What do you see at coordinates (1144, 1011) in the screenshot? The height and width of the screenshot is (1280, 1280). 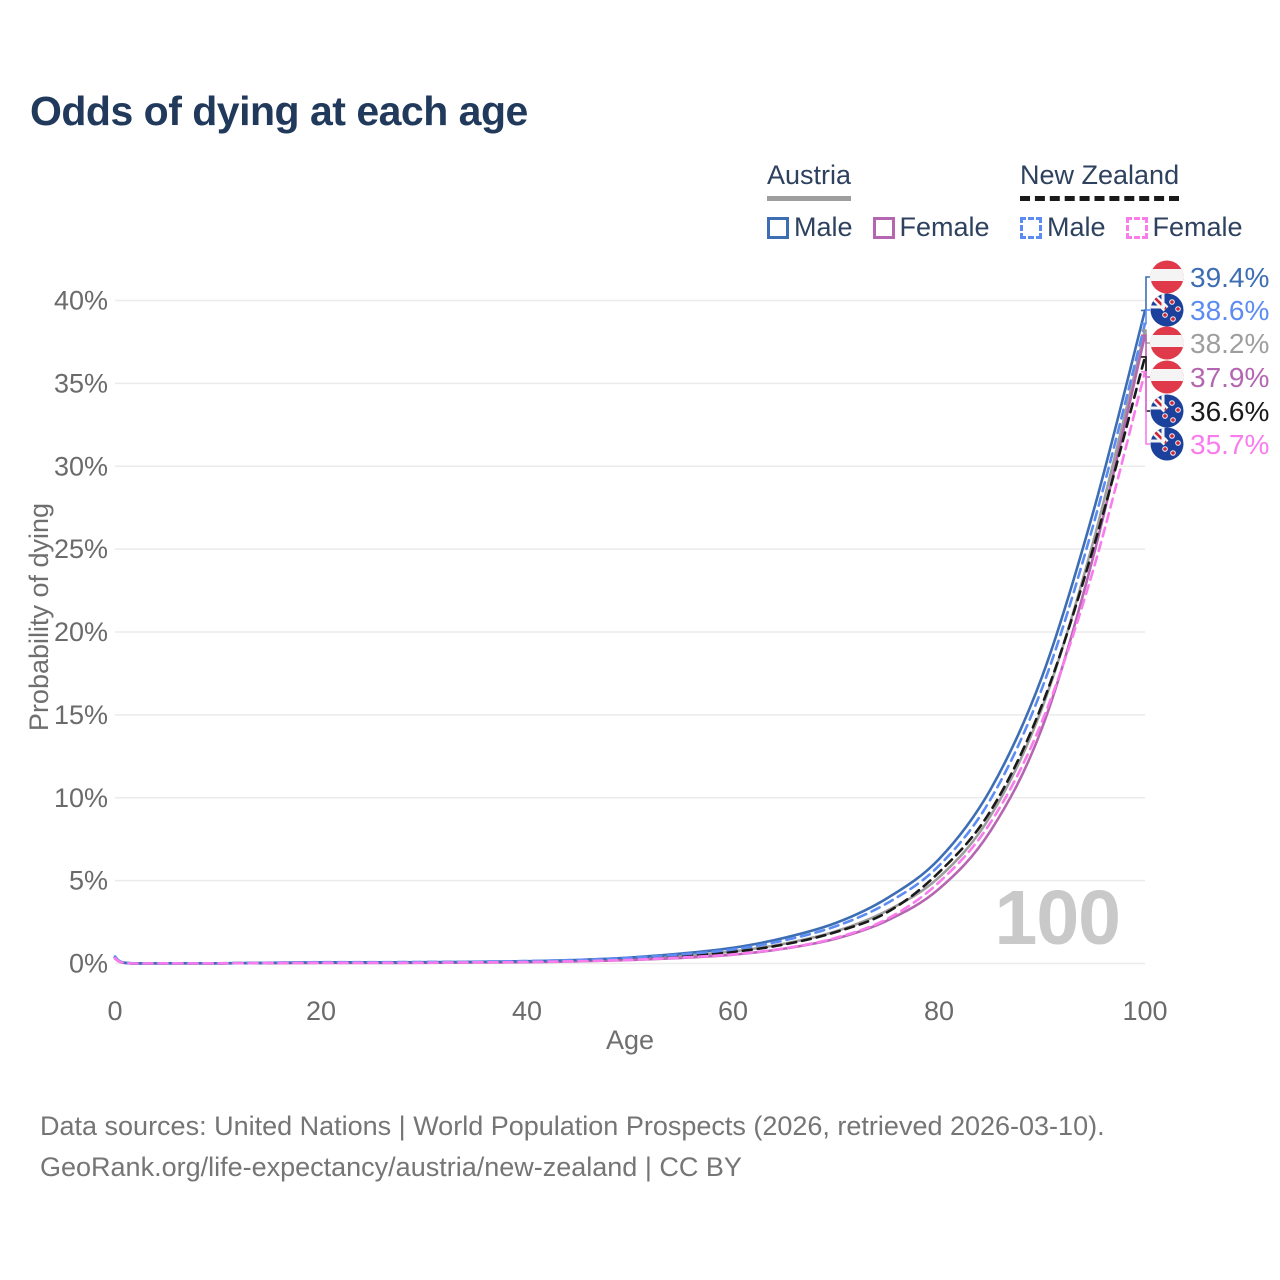 I see `x-tick-label: 100` at bounding box center [1144, 1011].